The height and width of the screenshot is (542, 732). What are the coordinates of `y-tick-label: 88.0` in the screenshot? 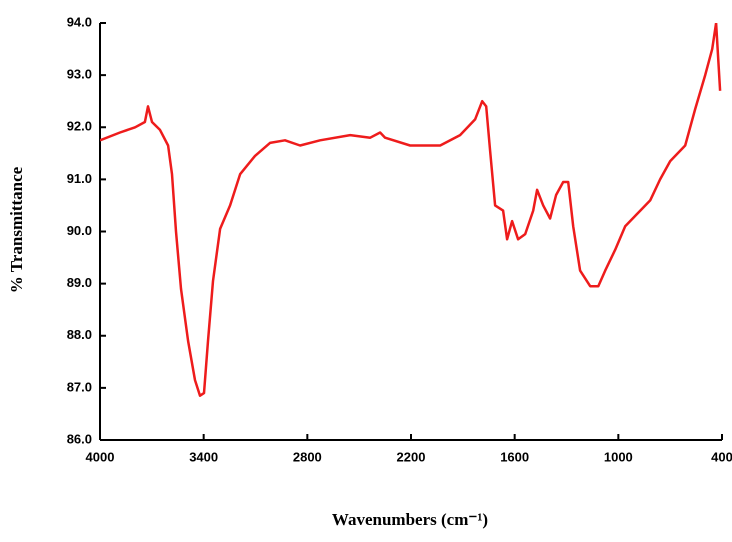 It's located at (79, 334).